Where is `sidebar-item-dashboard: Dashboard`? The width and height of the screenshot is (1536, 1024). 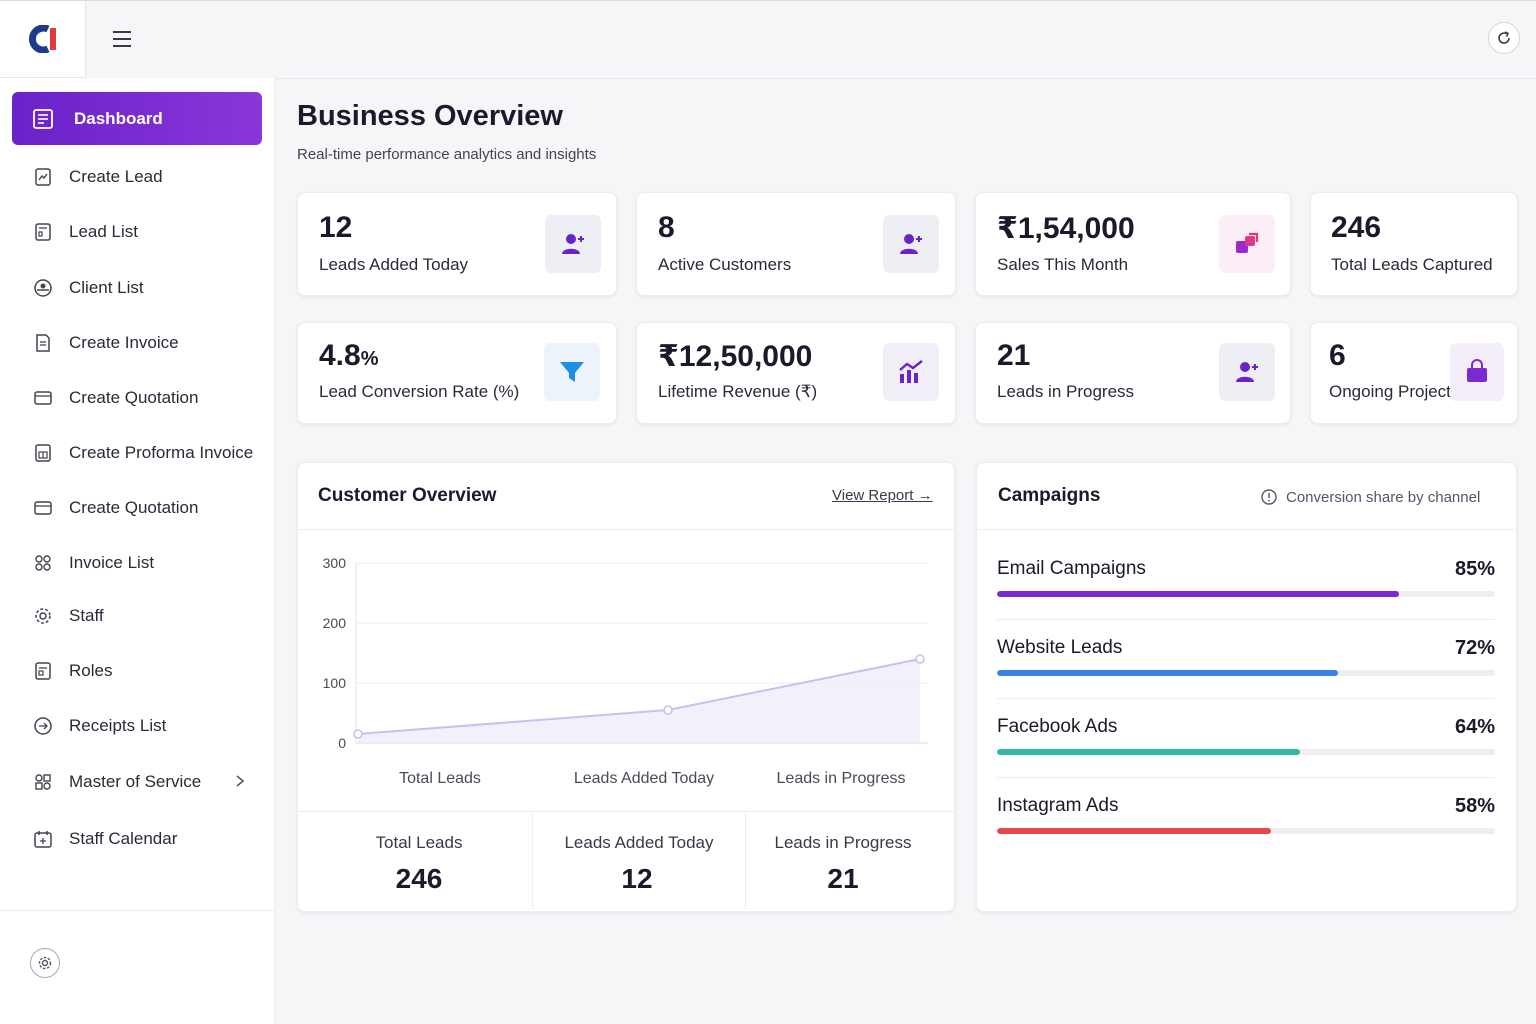
sidebar-item-dashboard: Dashboard is located at coordinates (137, 118).